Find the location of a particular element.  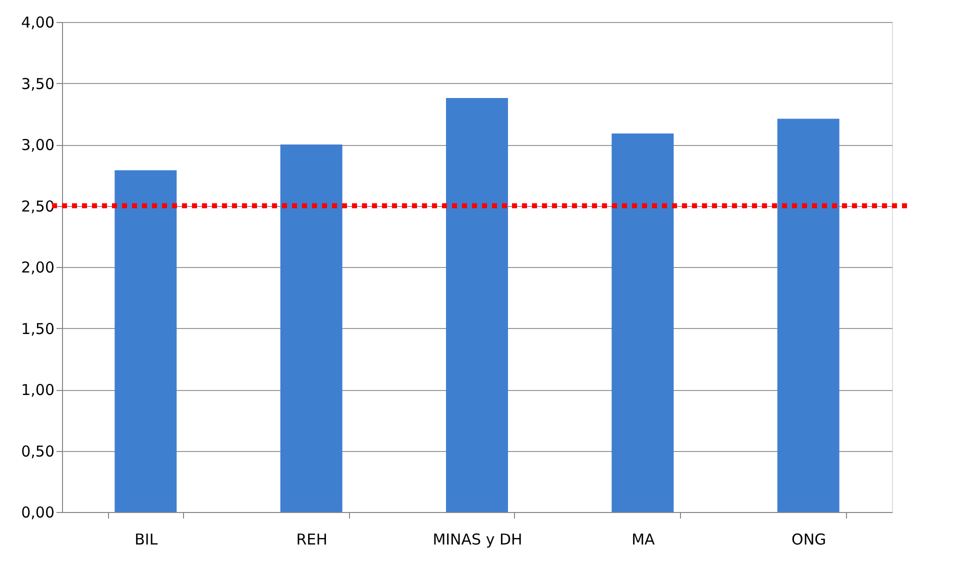

x-tick-label: MINAS y DH is located at coordinates (477, 539).